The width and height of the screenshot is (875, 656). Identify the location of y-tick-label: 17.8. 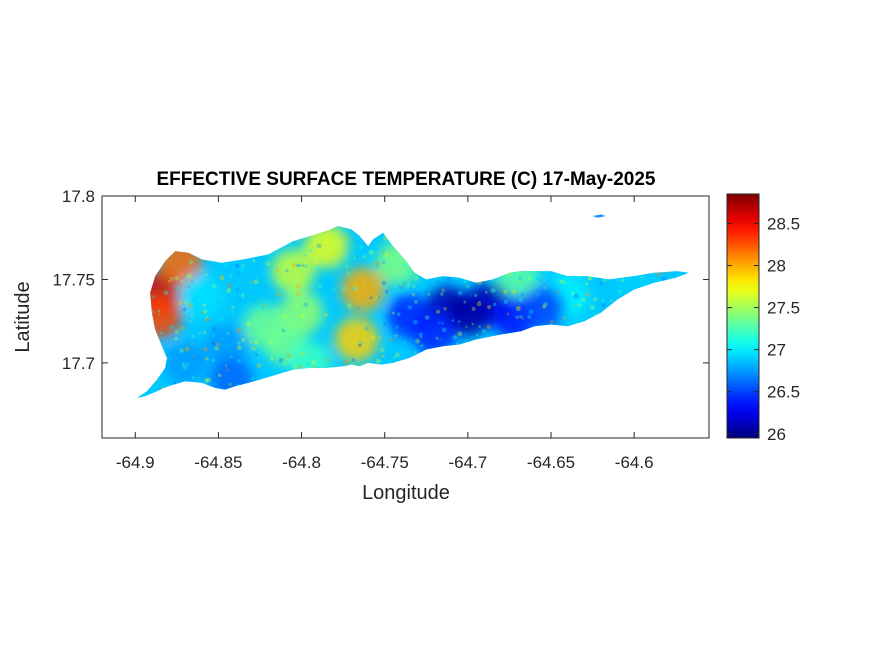
(78, 196).